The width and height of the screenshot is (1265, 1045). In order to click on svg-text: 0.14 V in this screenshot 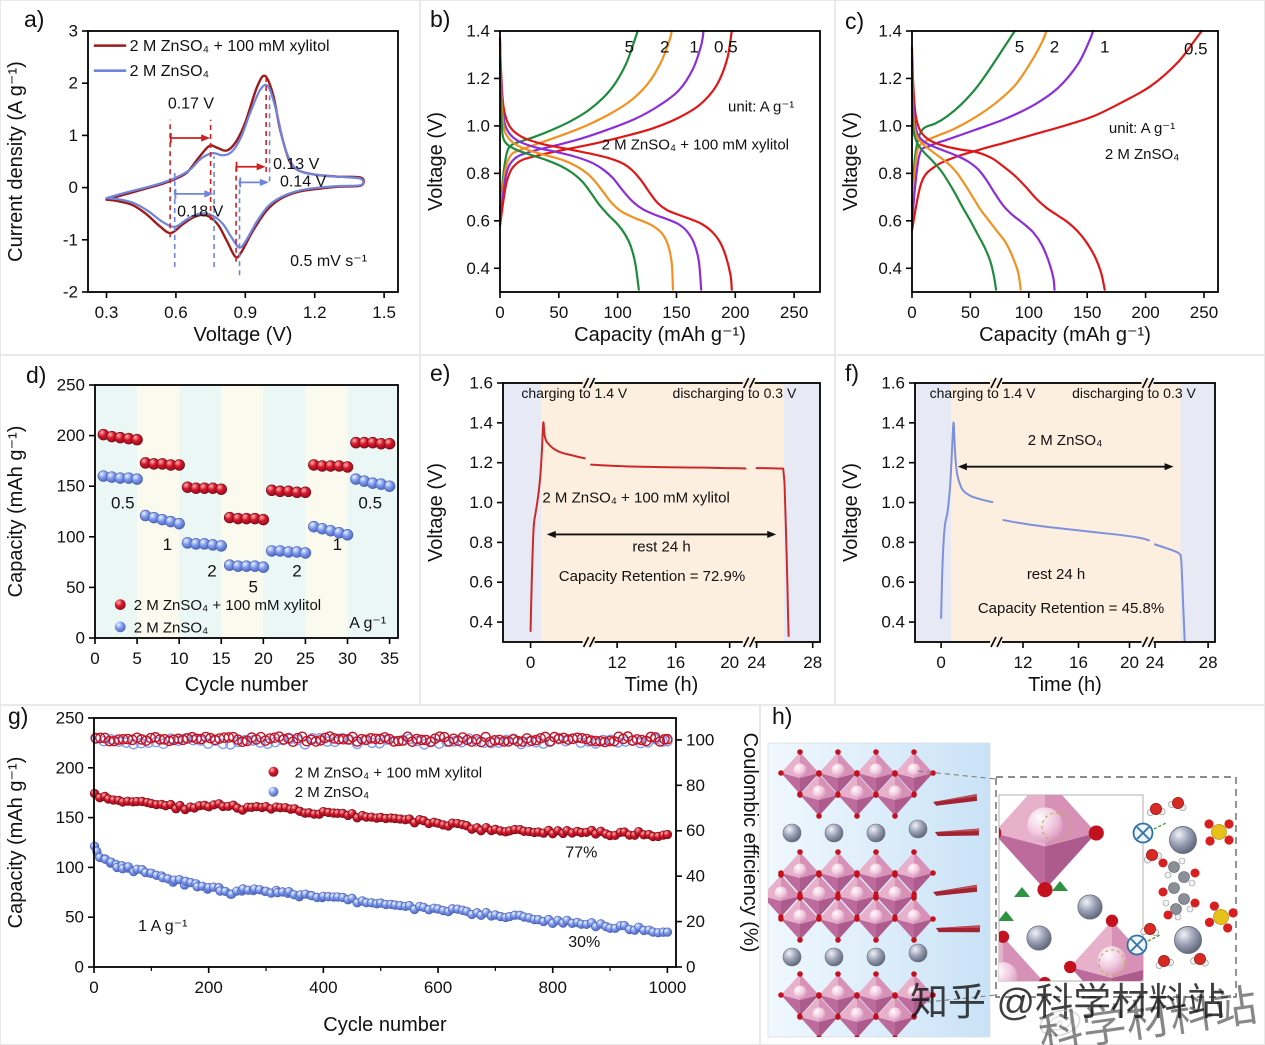, I will do `click(303, 182)`.